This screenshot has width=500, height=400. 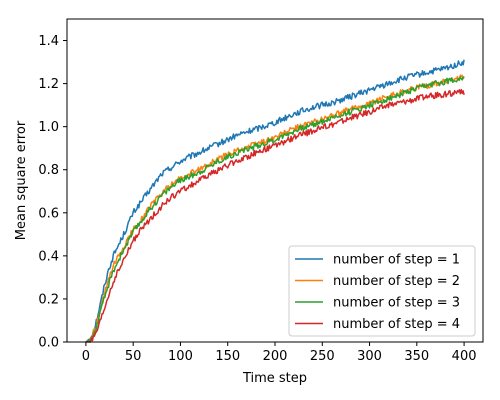 What do you see at coordinates (48, 84) in the screenshot?
I see `y-tick-label: 1.2` at bounding box center [48, 84].